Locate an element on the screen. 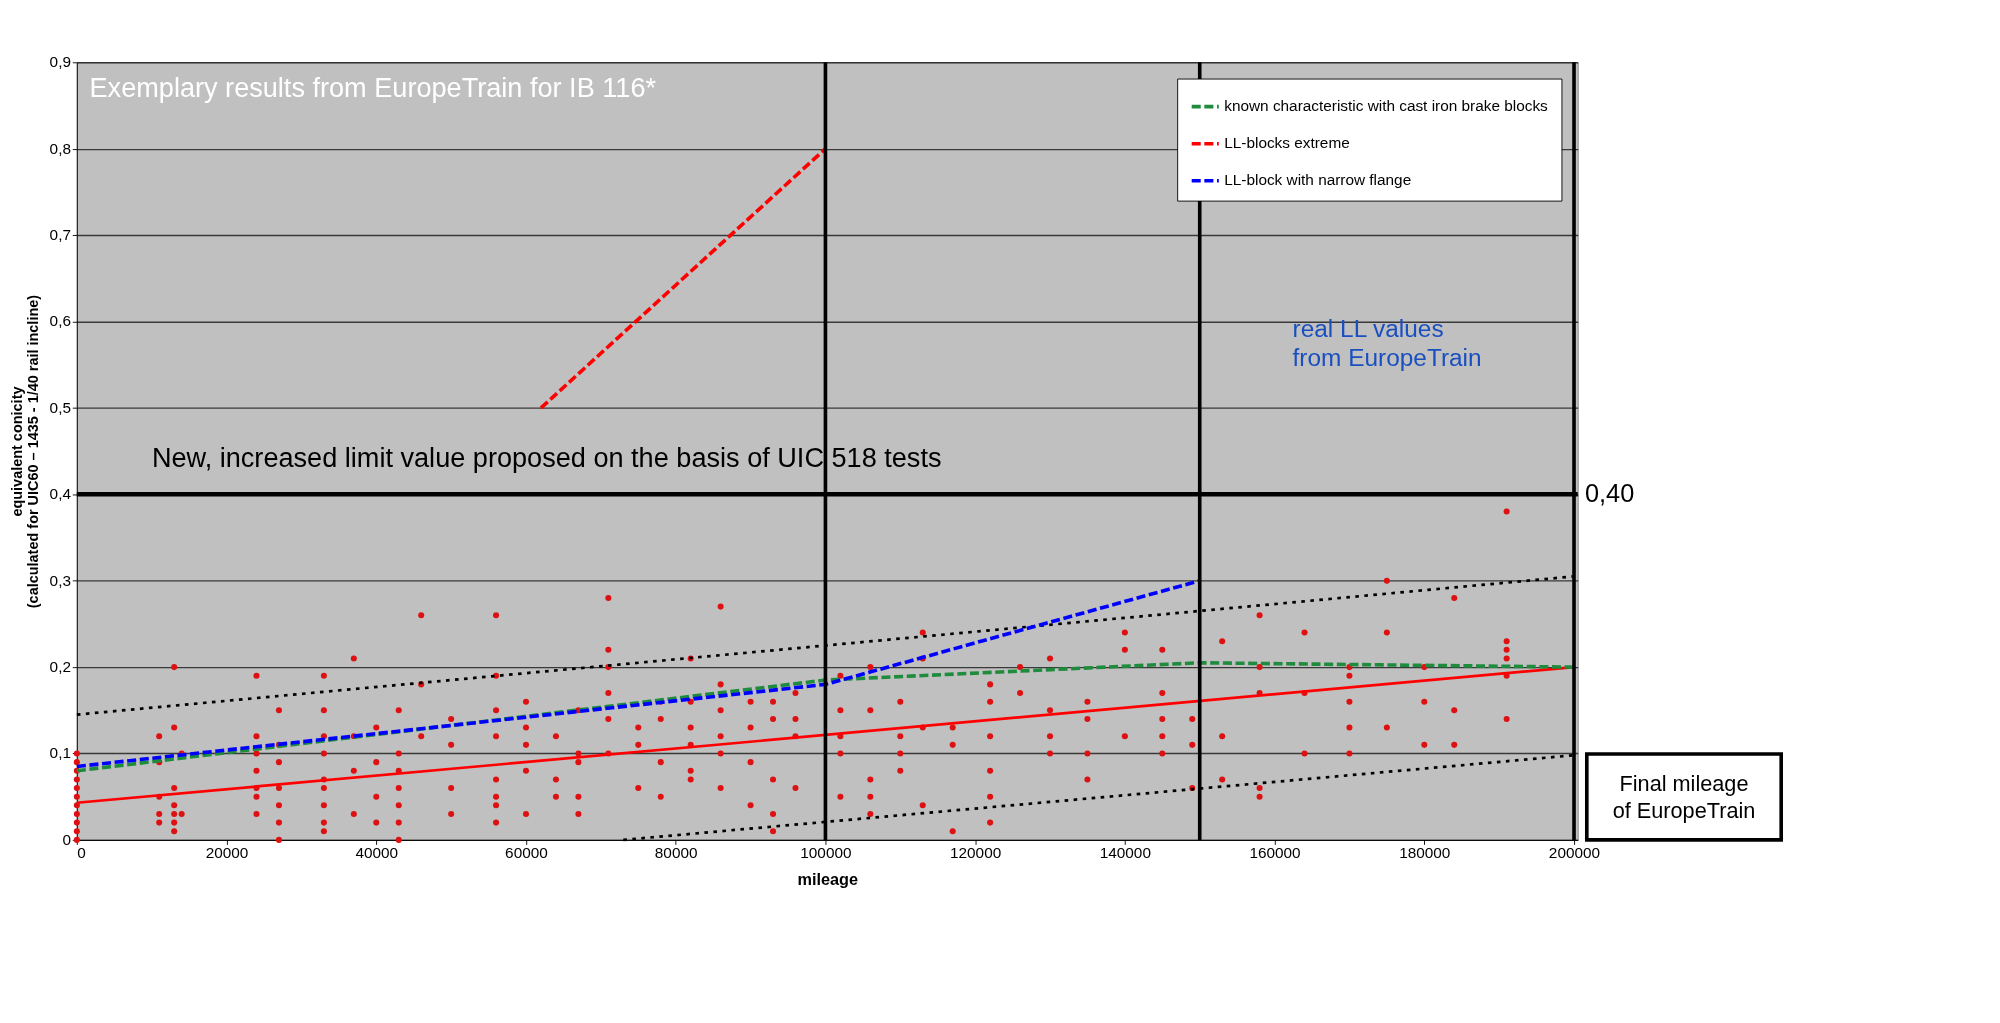 This screenshot has height=1023, width=2000. y-tick-label: 0,6 is located at coordinates (60, 321).